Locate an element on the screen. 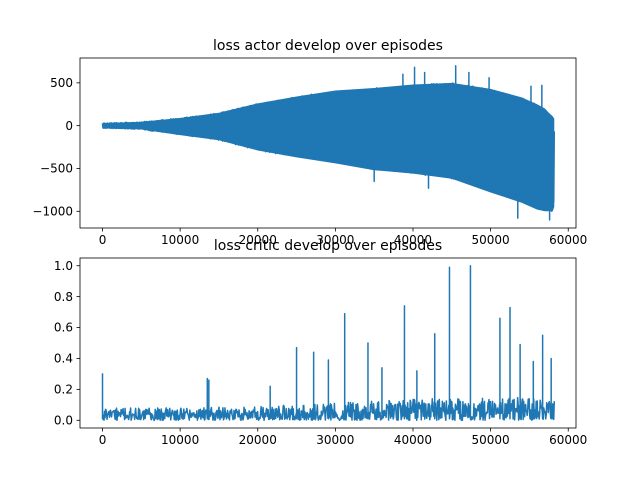 Image resolution: width=640 pixels, height=480 pixels. critic-x-tick-label: 50000 is located at coordinates (491, 440).